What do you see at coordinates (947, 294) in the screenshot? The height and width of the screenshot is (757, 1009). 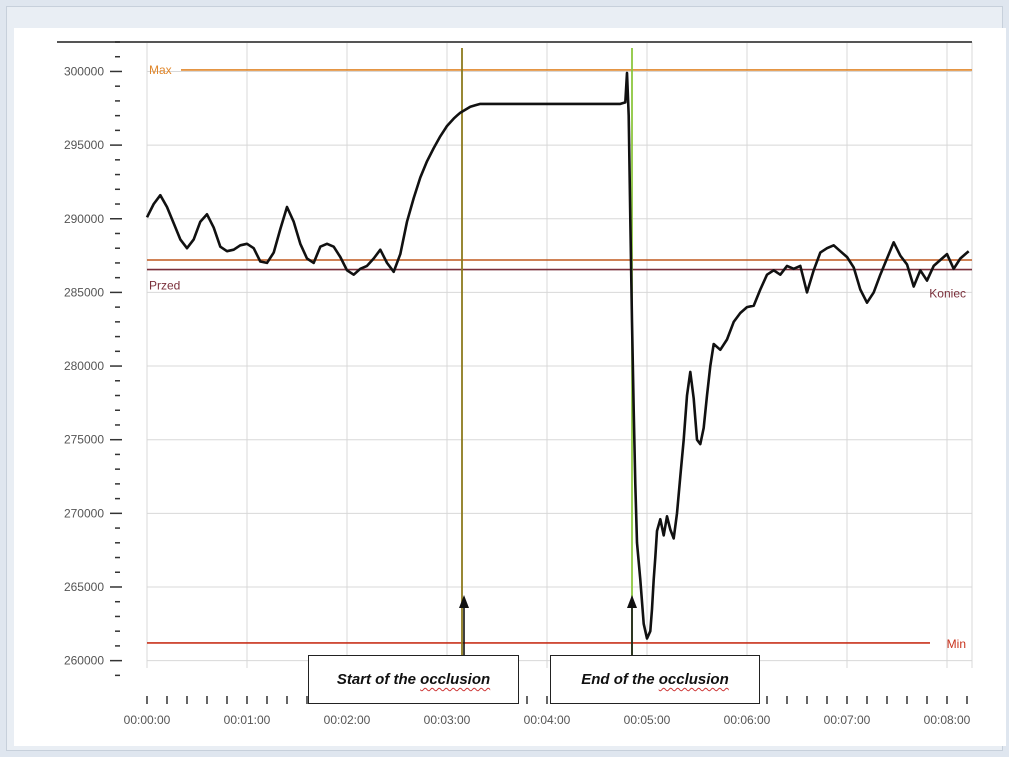 I see `ref-label-koniec: Koniec` at bounding box center [947, 294].